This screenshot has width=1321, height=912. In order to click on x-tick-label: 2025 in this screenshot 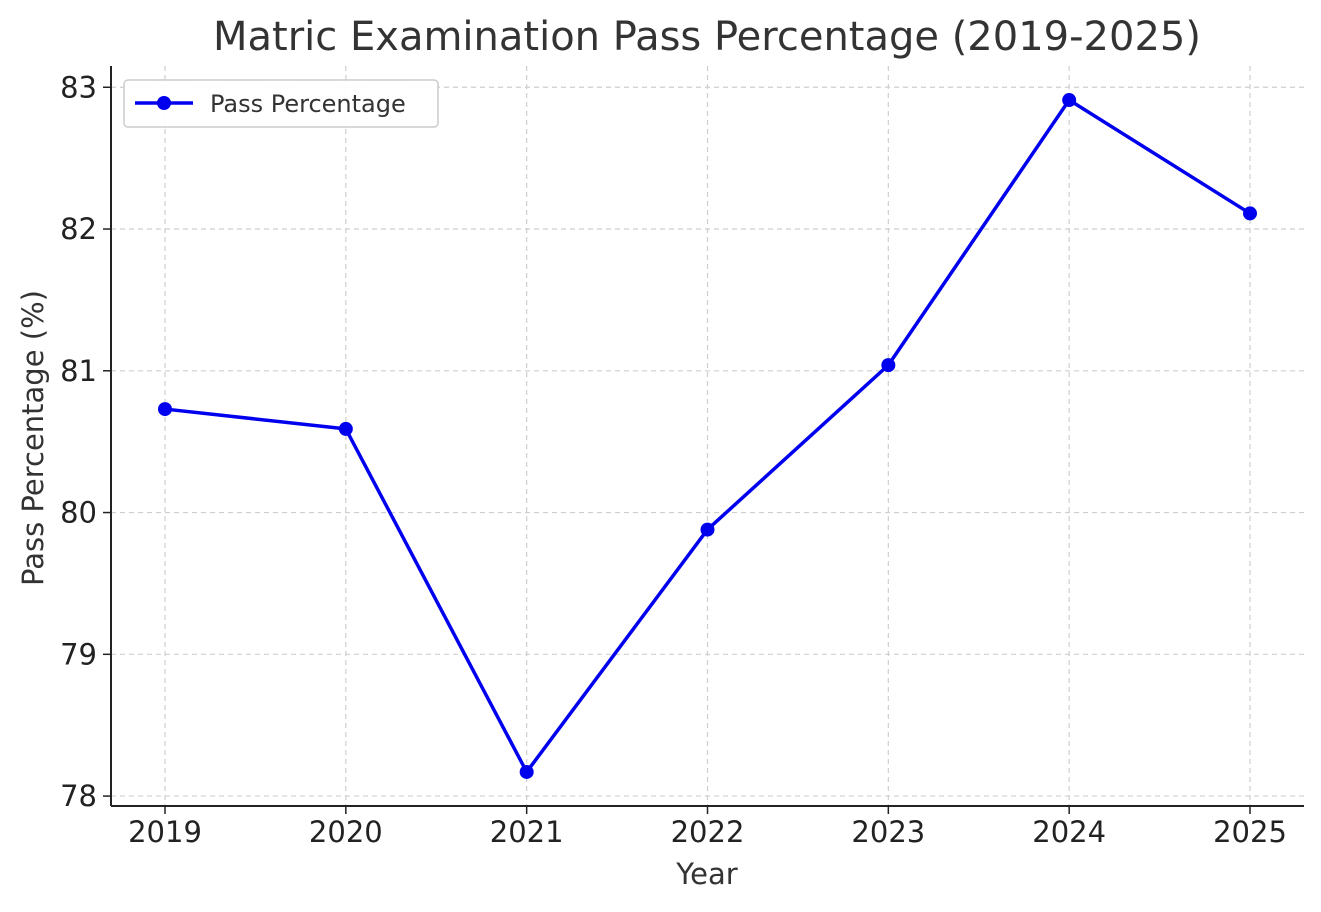, I will do `click(1250, 832)`.